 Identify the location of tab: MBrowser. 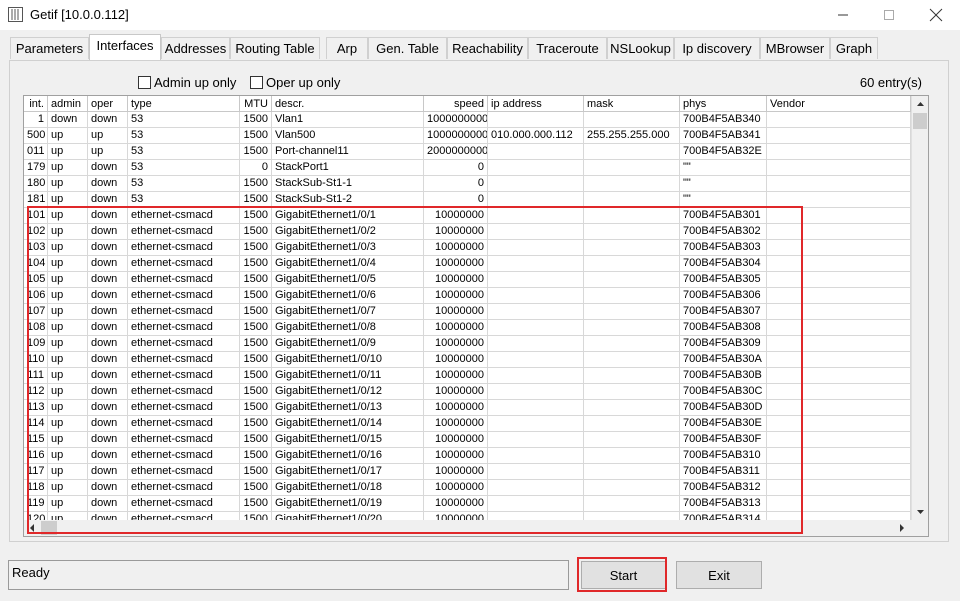
(795, 48).